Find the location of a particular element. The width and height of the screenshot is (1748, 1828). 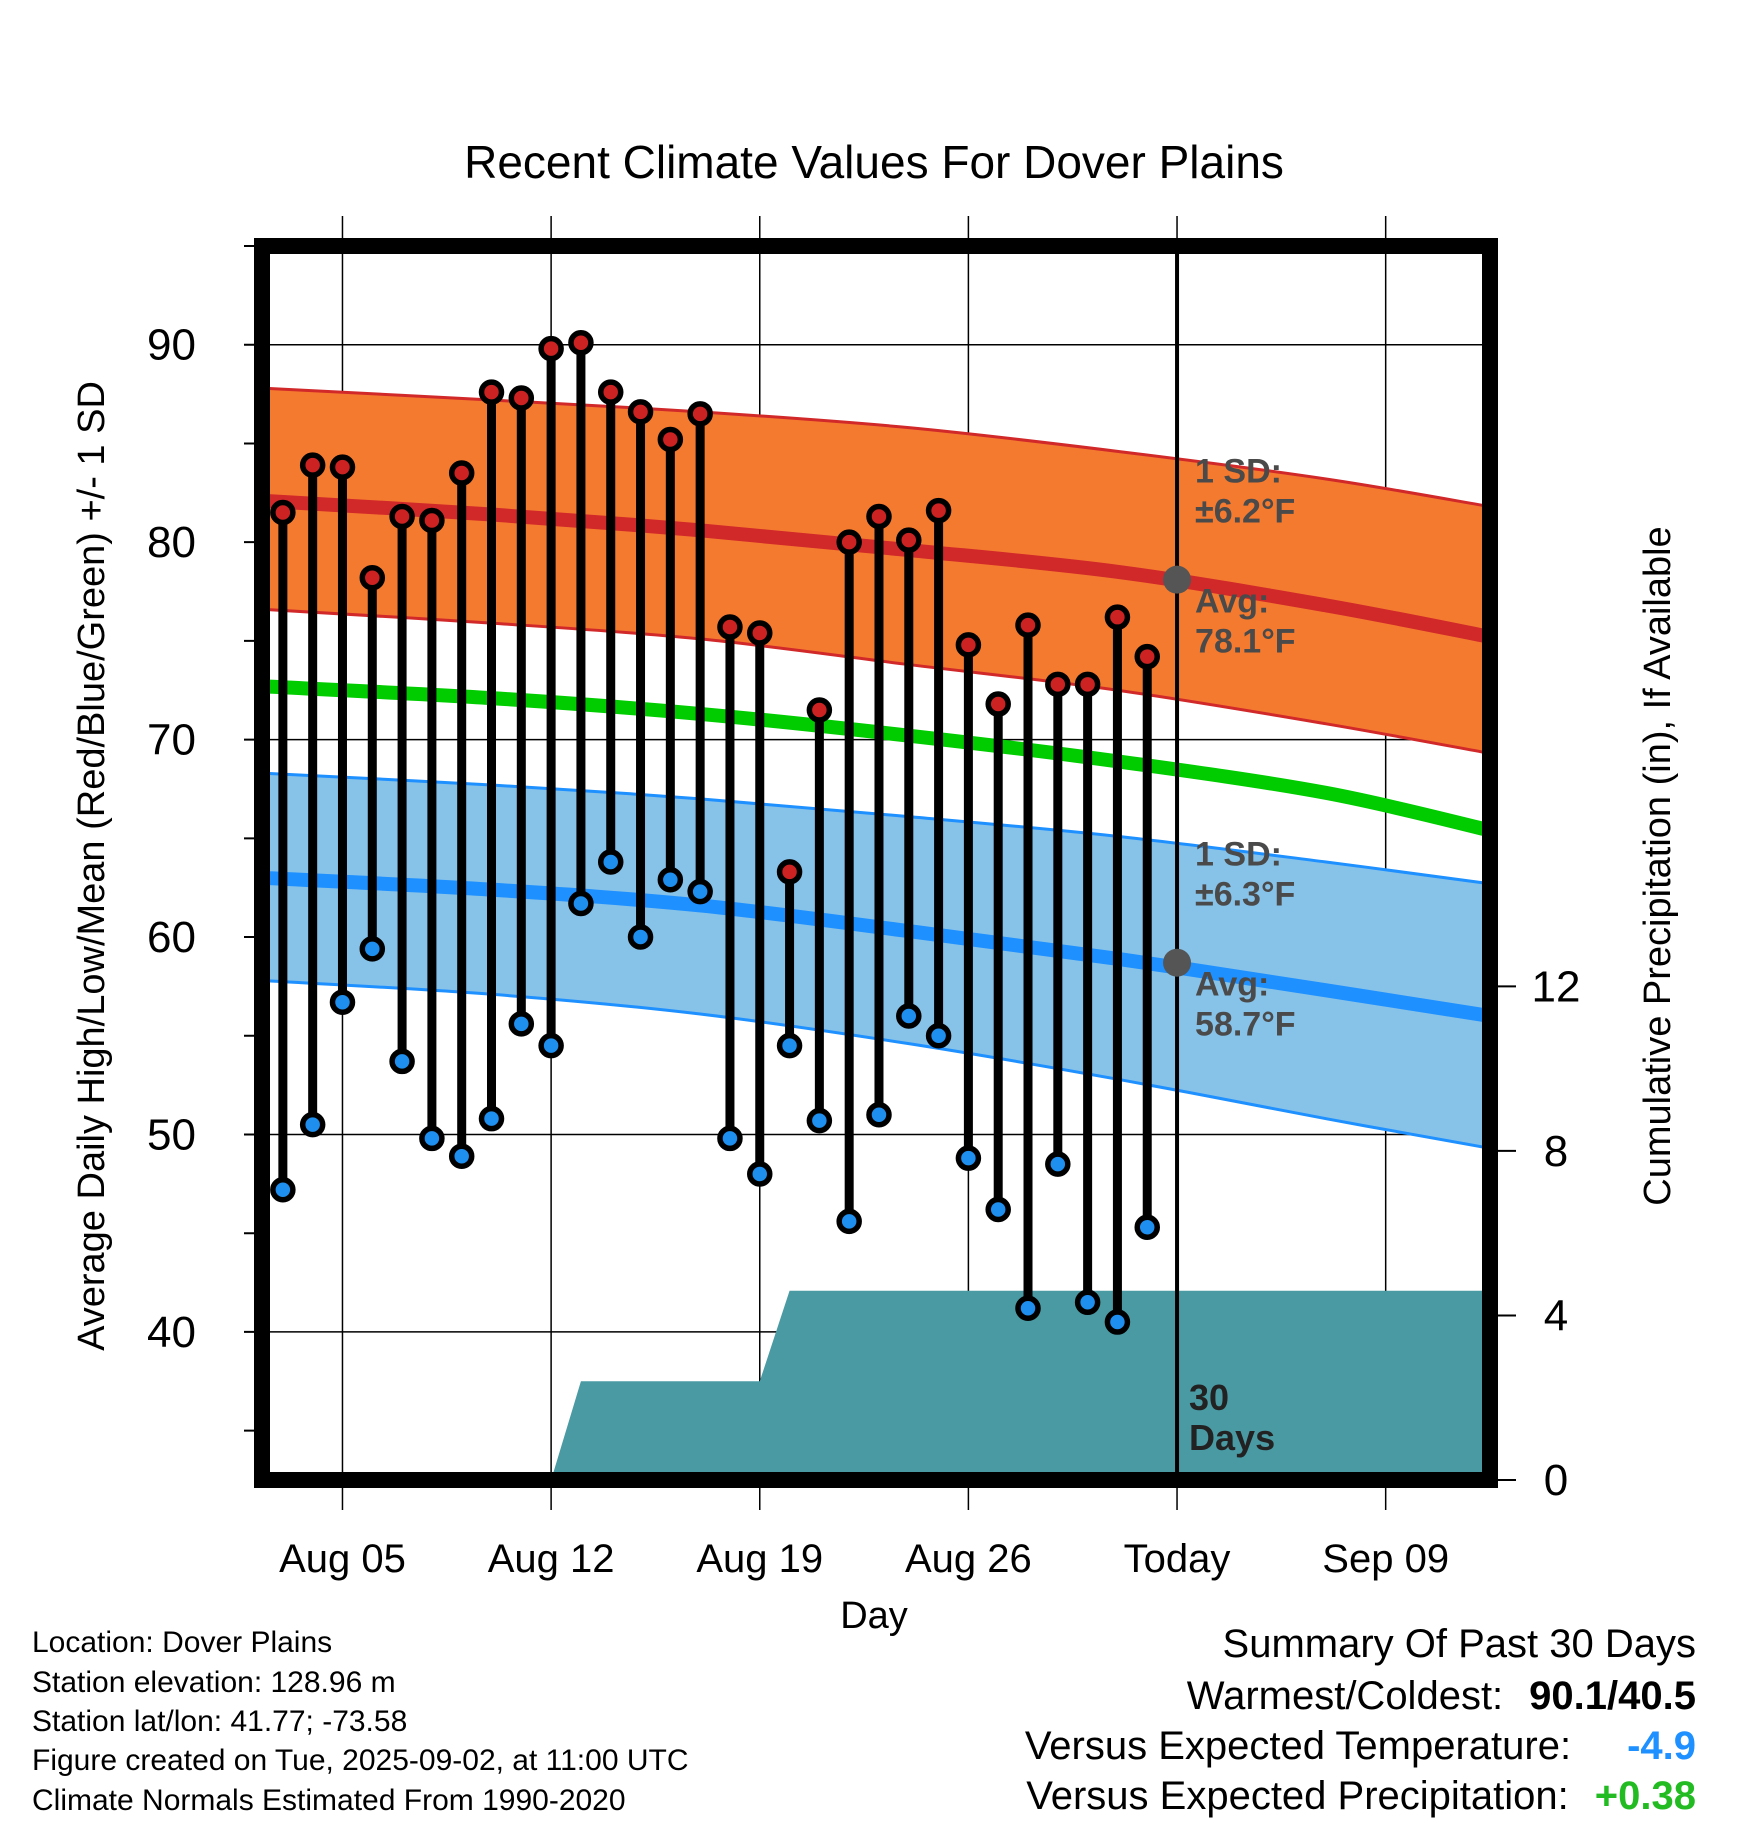

chart-title: Recent Climate Values For Dover Plains is located at coordinates (874, 162).